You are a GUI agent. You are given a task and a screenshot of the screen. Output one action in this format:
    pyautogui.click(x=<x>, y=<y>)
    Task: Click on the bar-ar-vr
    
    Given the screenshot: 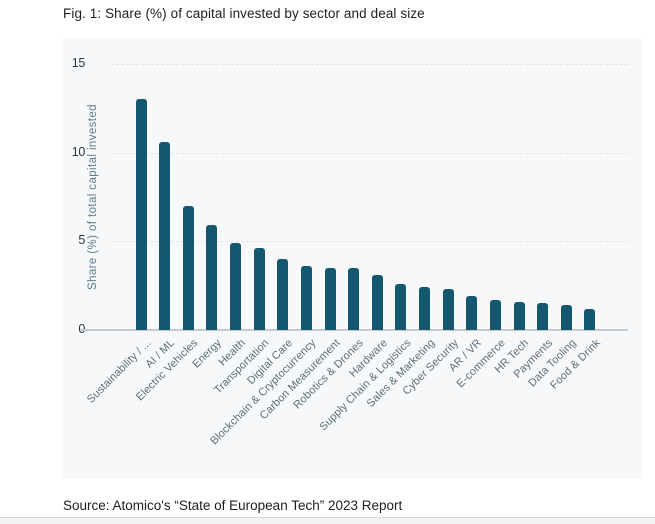 What is the action you would take?
    pyautogui.click(x=472, y=313)
    